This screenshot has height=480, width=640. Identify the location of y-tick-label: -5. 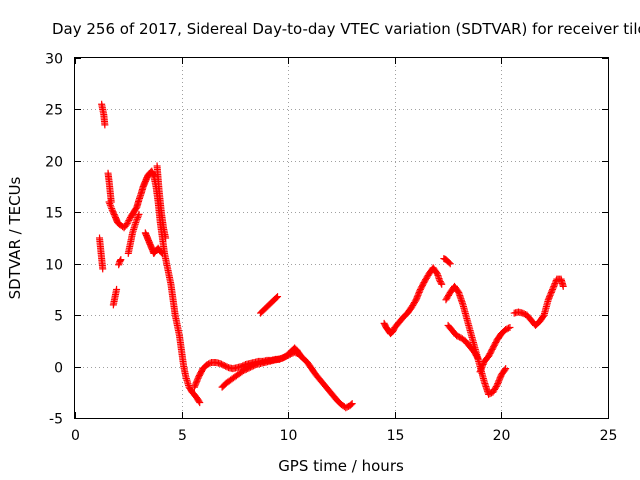
(56, 420).